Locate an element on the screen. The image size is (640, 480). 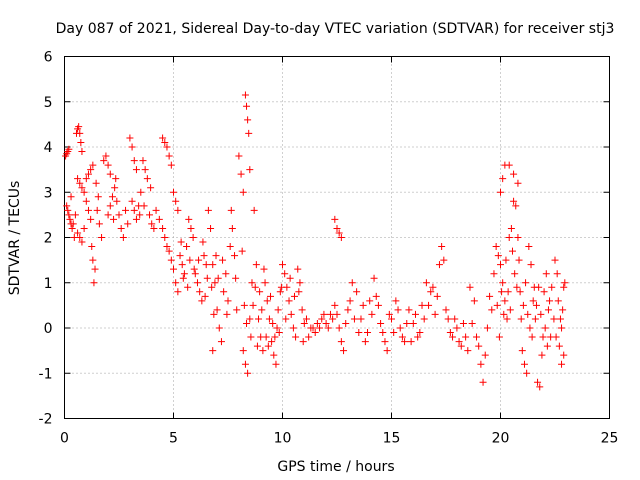
y-tick-label: 2 is located at coordinates (48, 239).